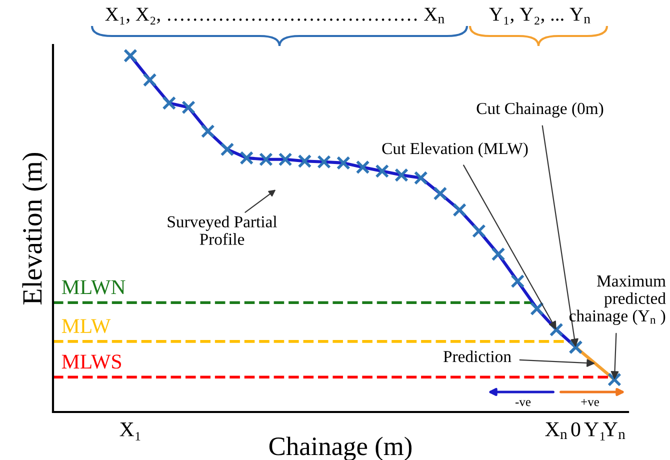 Image resolution: width=670 pixels, height=460 pixels. Describe the element at coordinates (274, 16) in the screenshot. I see `text: X₁, X₂, ………………………………… X$_{n}$` at that location.